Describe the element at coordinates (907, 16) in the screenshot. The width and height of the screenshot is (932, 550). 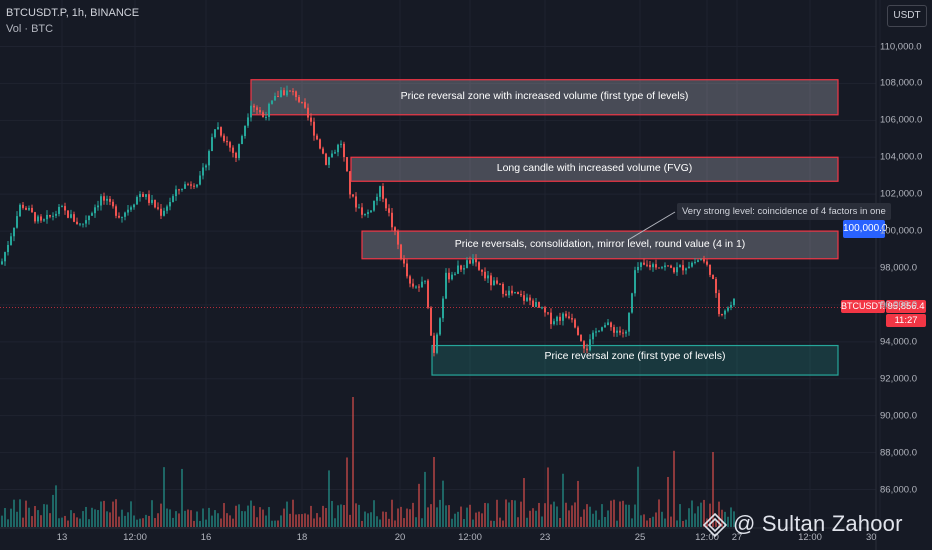
I see `currency-button: USDT` at that location.